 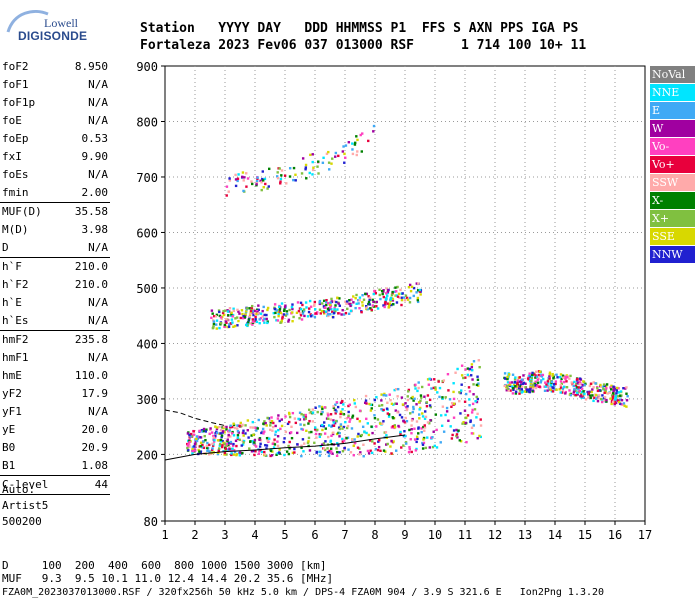 I want to click on legend-item-w: W, so click(x=672, y=128).